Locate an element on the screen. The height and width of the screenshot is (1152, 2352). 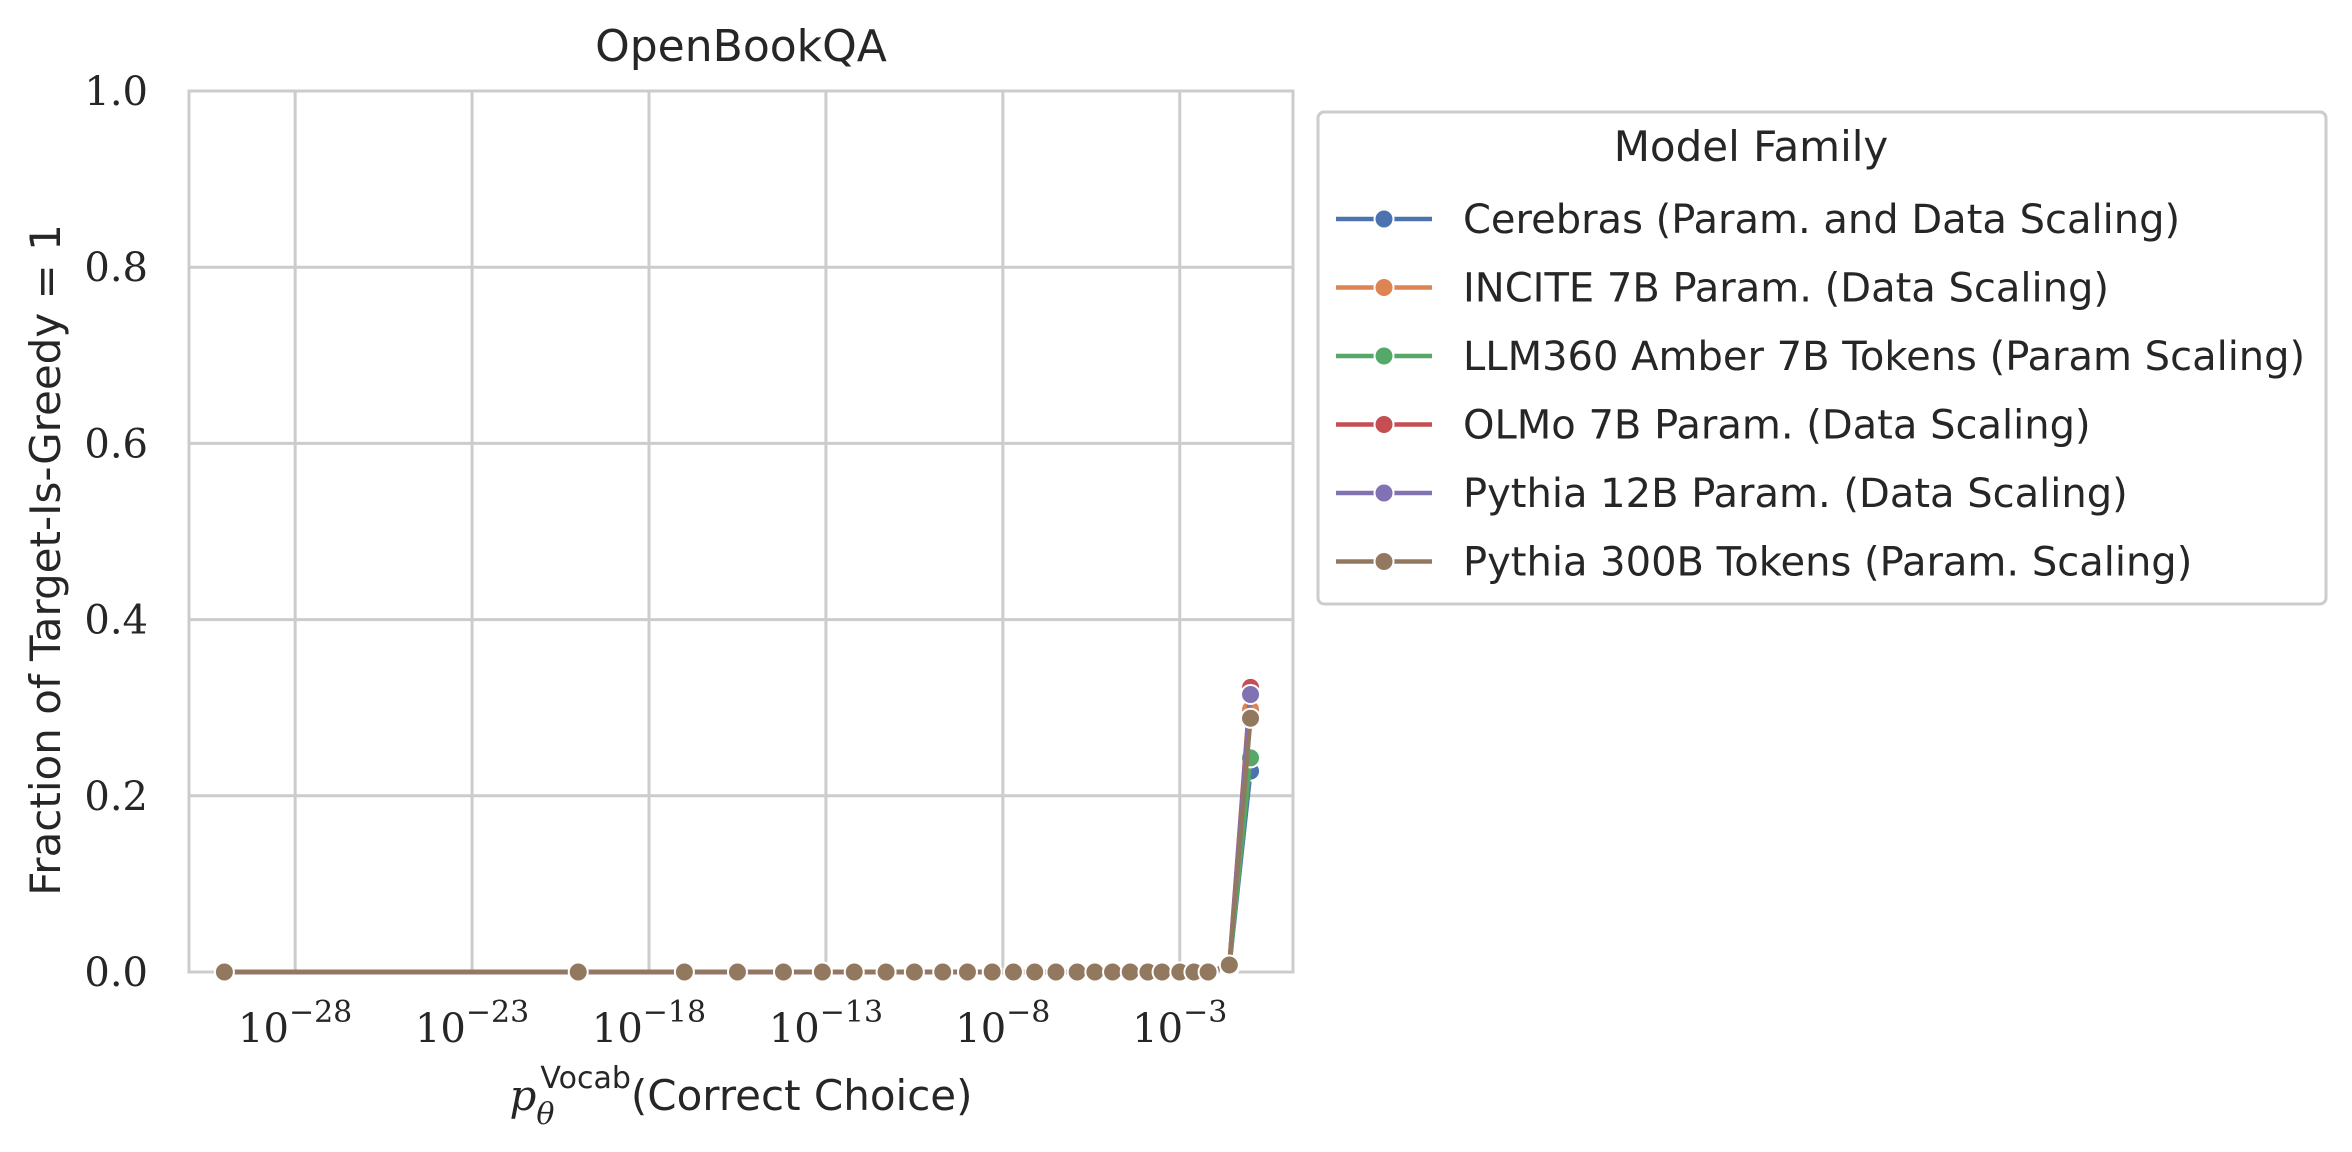
x-tick-label: 10⁻³ is located at coordinates (1179, 1023).